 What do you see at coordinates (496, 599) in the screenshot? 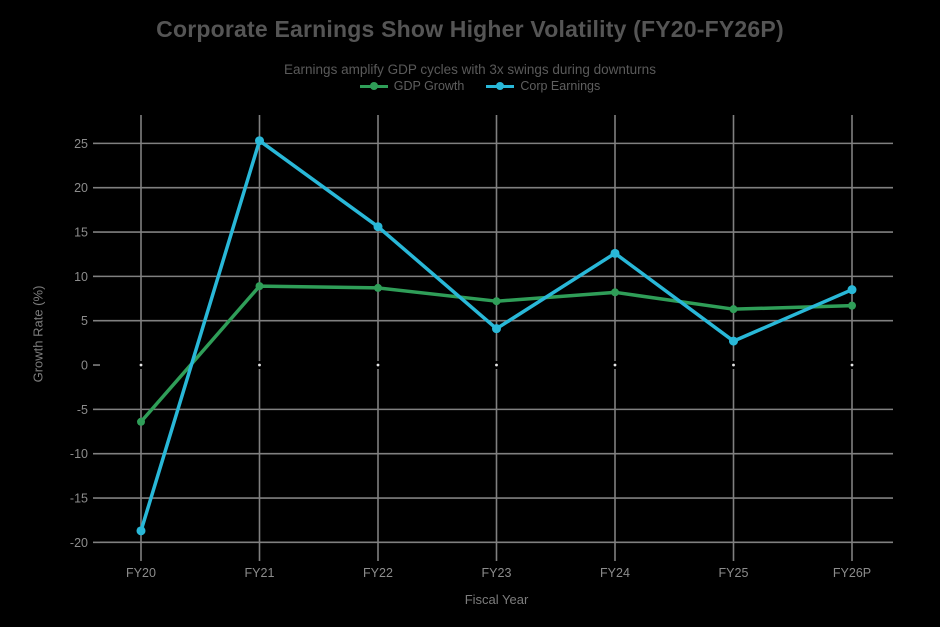
I see `x-axis-title: Fiscal Year` at bounding box center [496, 599].